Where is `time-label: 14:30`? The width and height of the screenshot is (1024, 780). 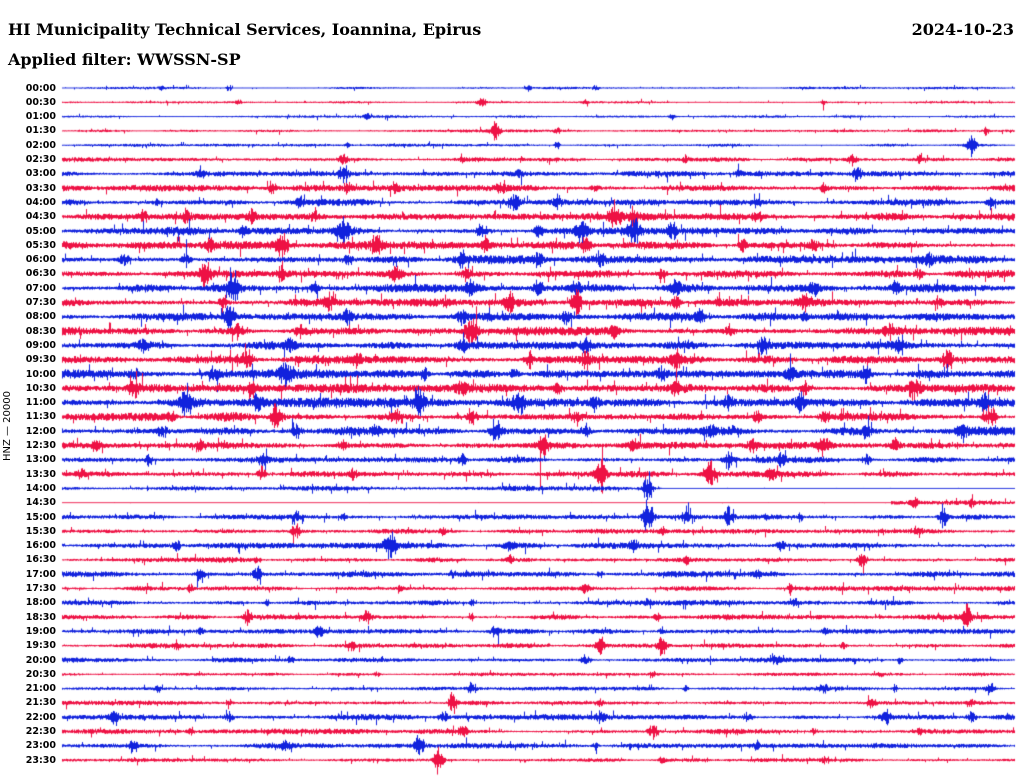
time-label: 14:30 is located at coordinates (40, 503).